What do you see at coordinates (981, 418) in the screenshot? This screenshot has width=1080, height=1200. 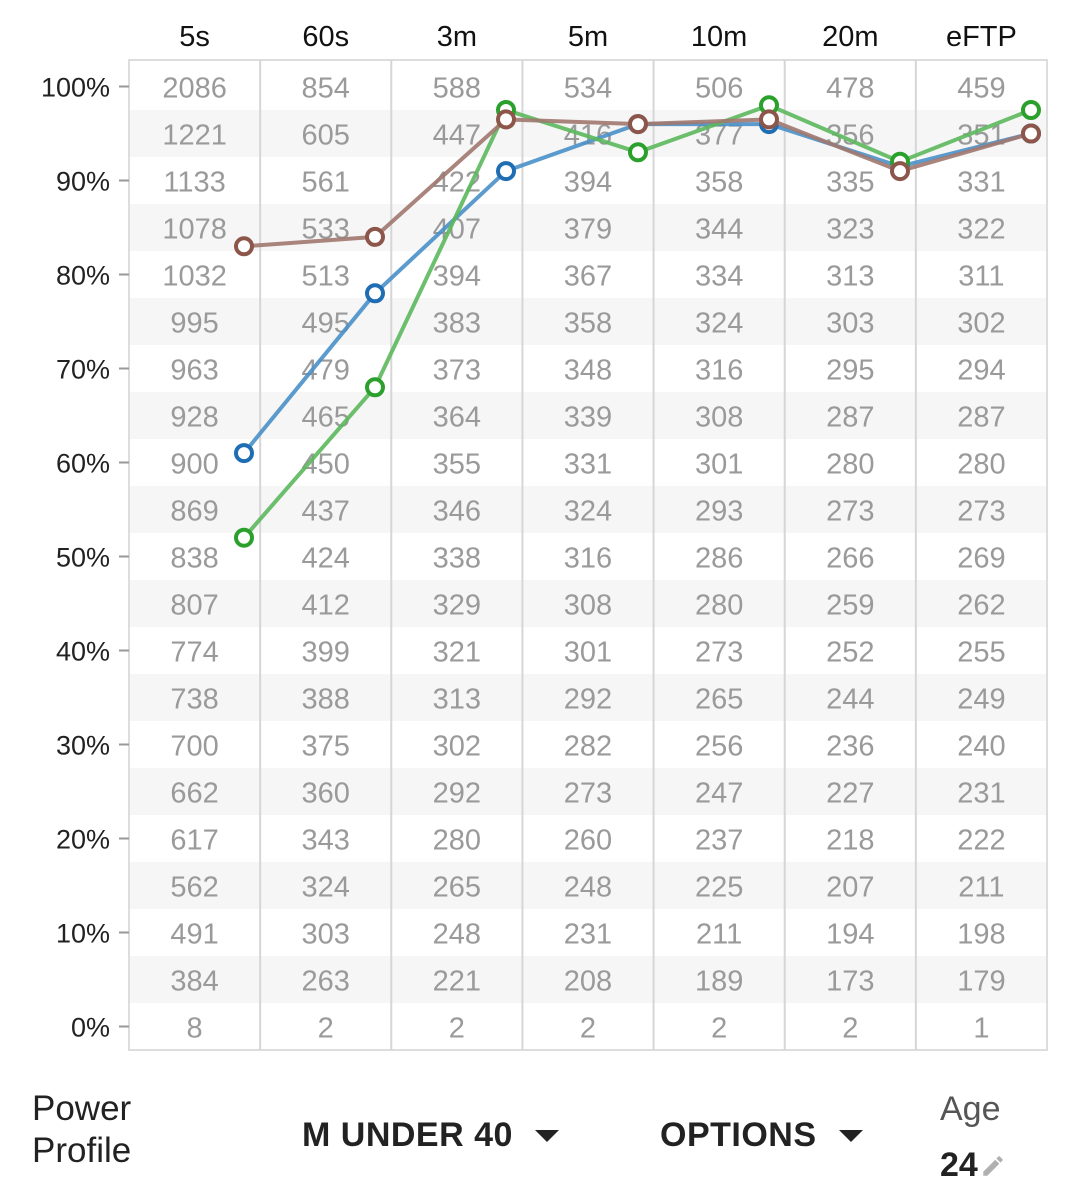 I see `table-cell: 287` at bounding box center [981, 418].